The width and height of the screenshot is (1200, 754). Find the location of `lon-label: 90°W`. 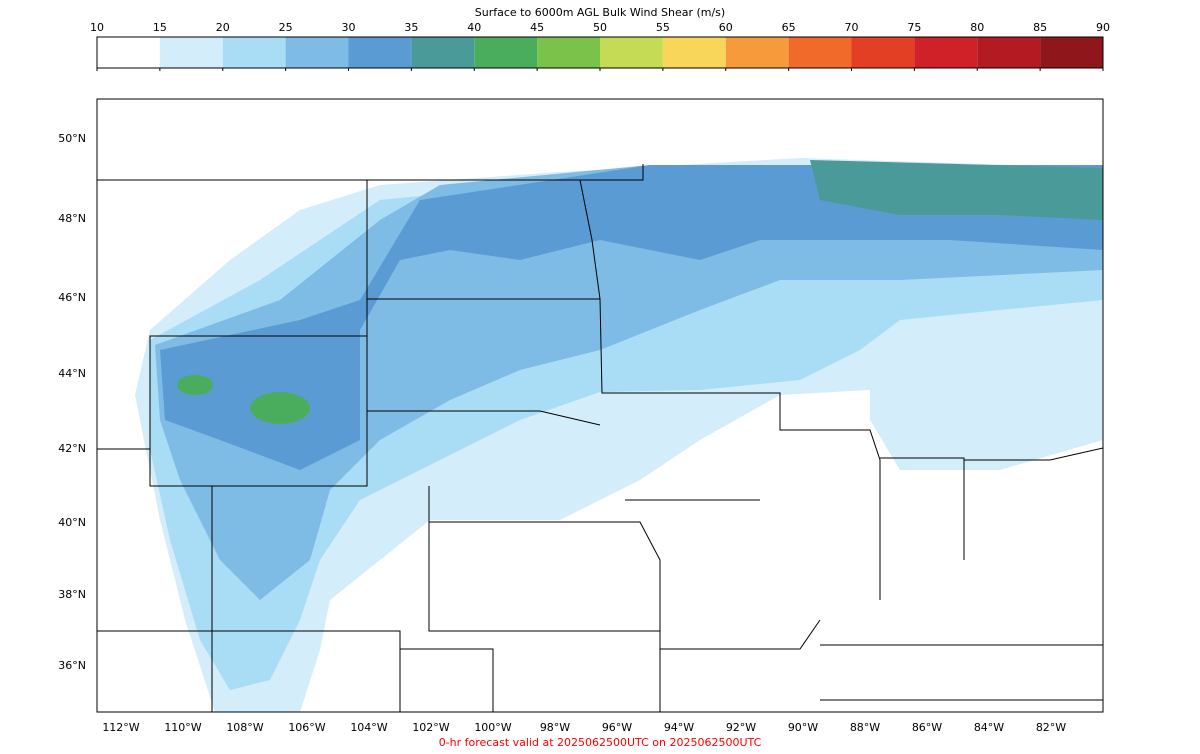

lon-label: 90°W is located at coordinates (803, 727).